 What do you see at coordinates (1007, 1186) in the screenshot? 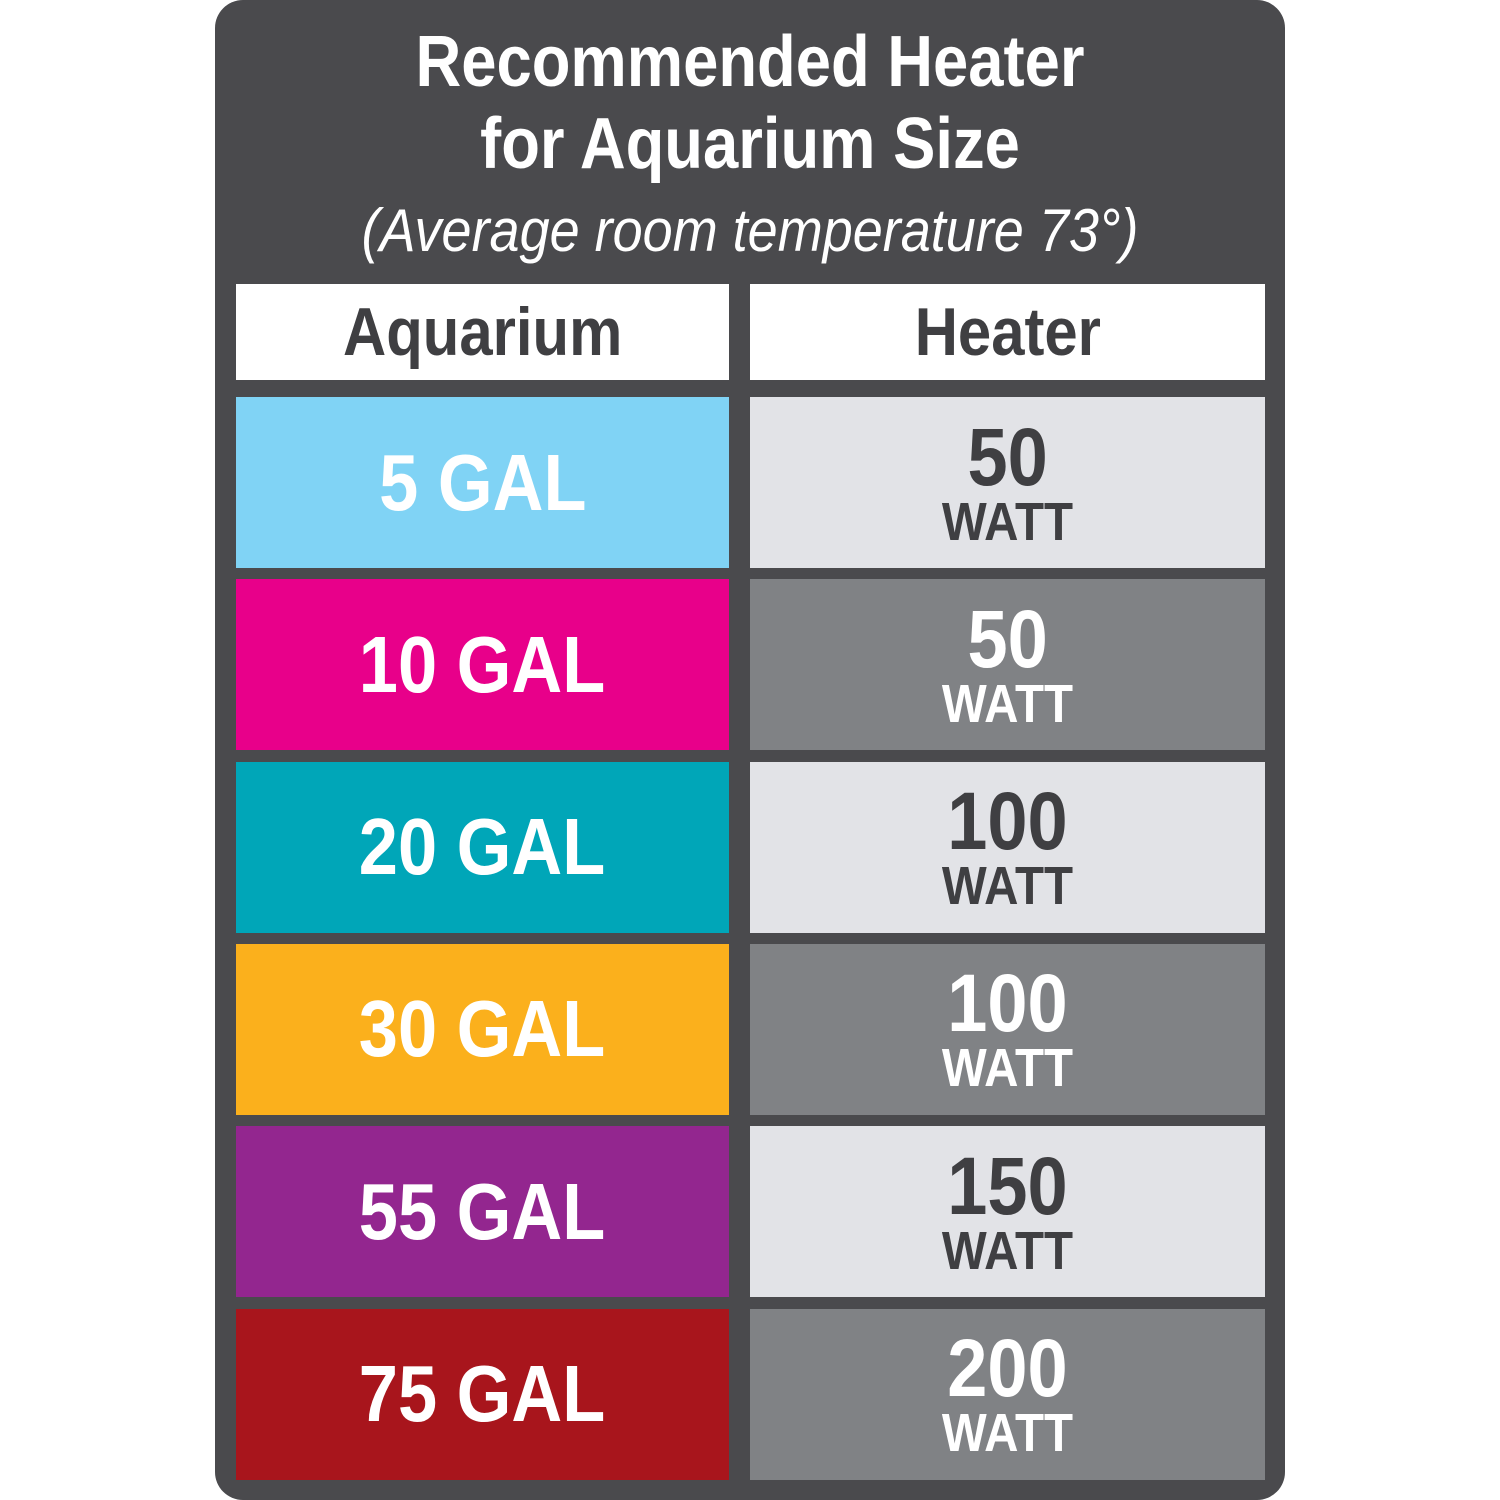
I see `heater-watts: 150` at bounding box center [1007, 1186].